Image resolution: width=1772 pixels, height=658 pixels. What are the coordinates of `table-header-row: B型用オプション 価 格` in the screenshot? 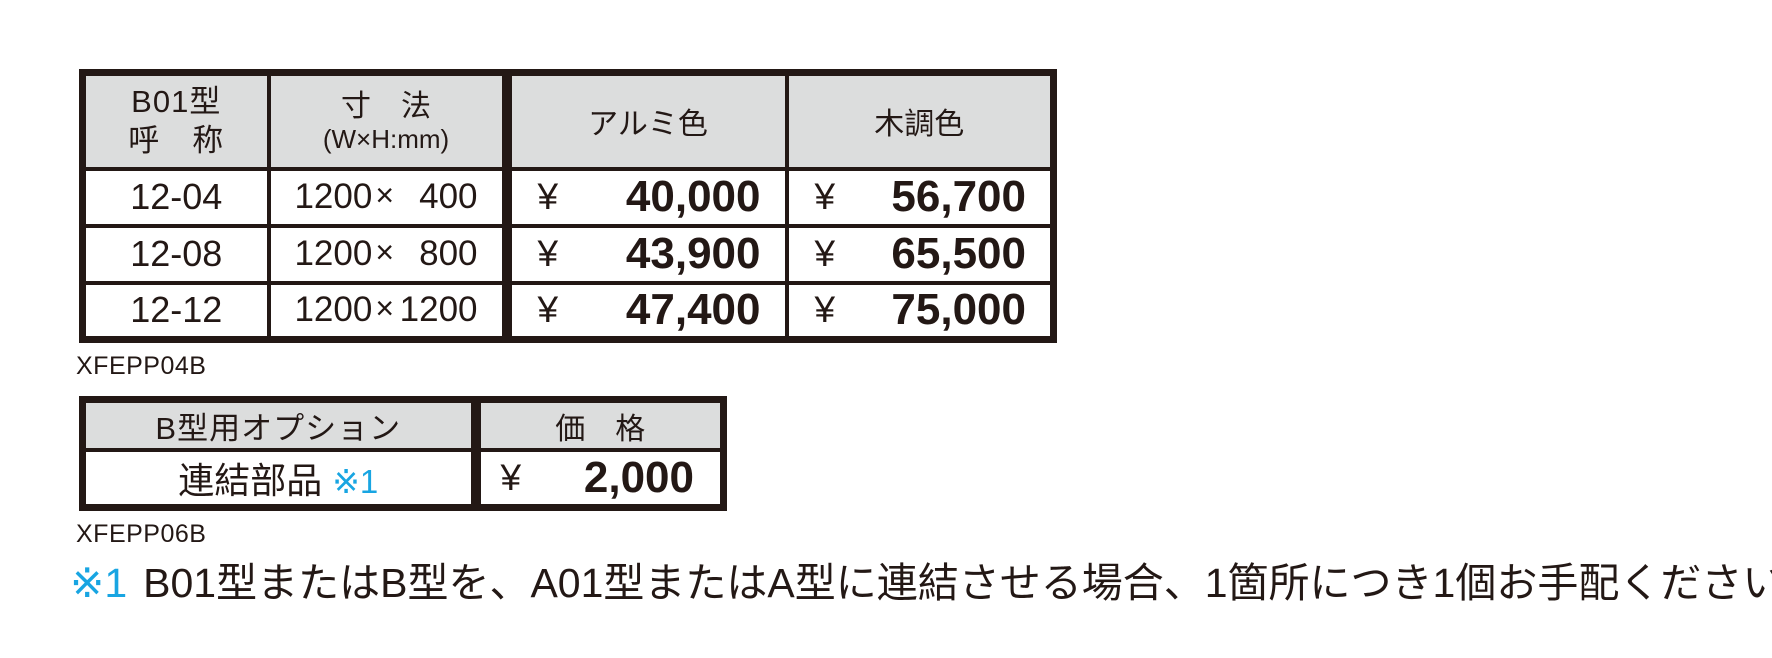 It's located at (403, 424).